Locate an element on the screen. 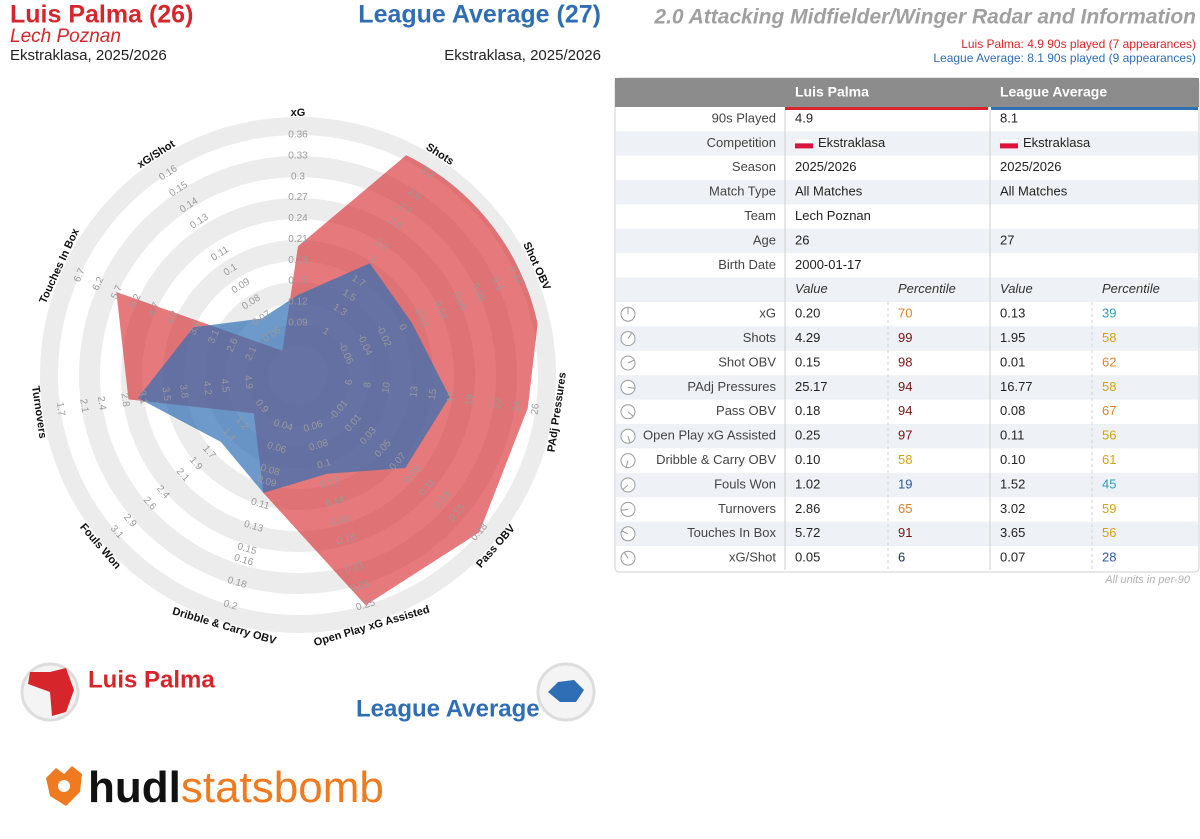 This screenshot has height=839, width=1200. row-value: All Matches is located at coordinates (829, 191).